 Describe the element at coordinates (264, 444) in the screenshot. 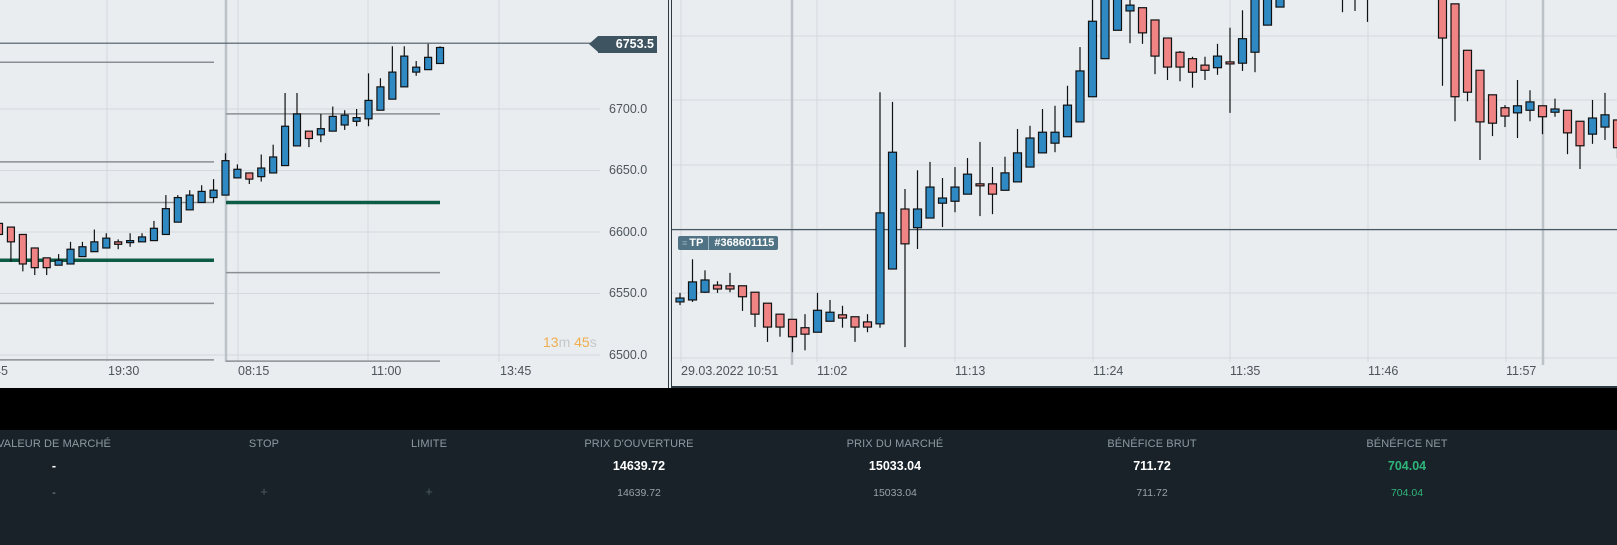

I see `column-header: STOP` at that location.